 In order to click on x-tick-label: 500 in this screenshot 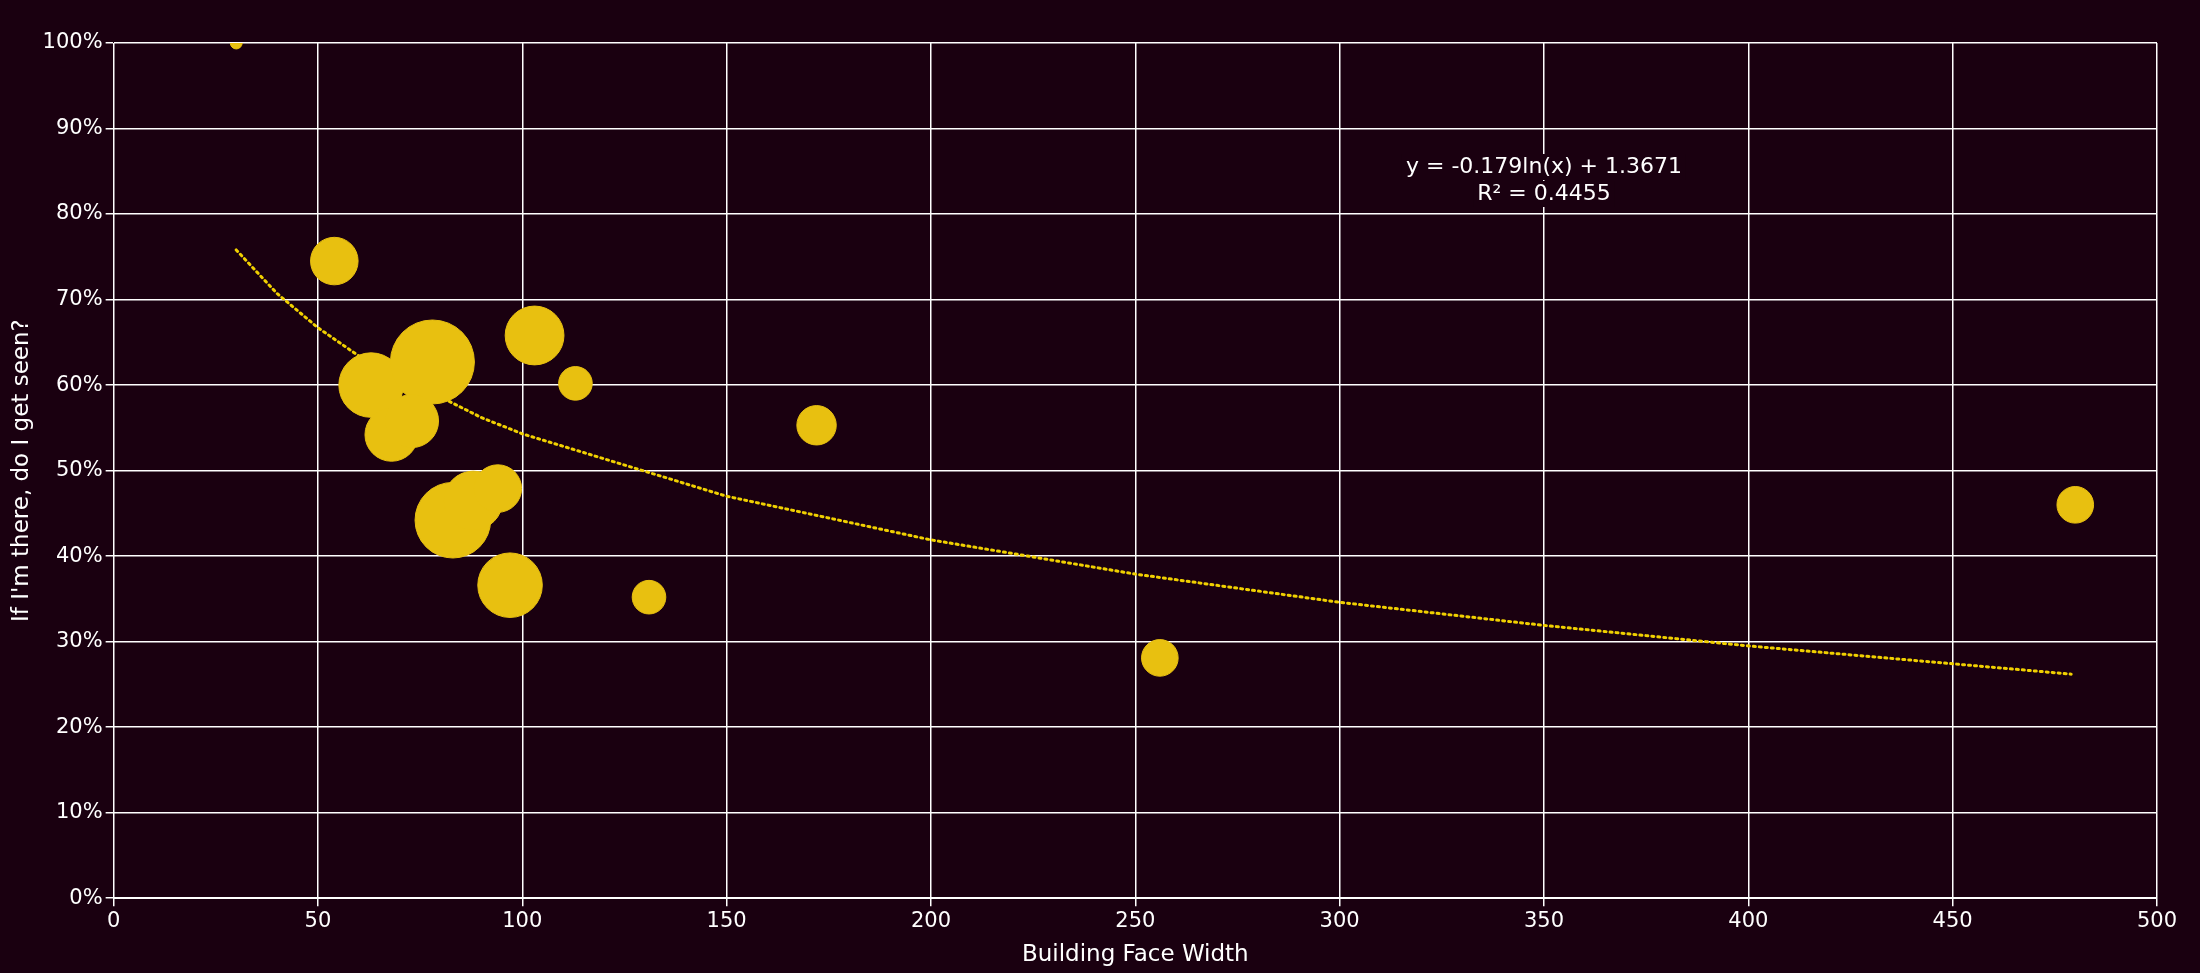, I will do `click(2157, 920)`.